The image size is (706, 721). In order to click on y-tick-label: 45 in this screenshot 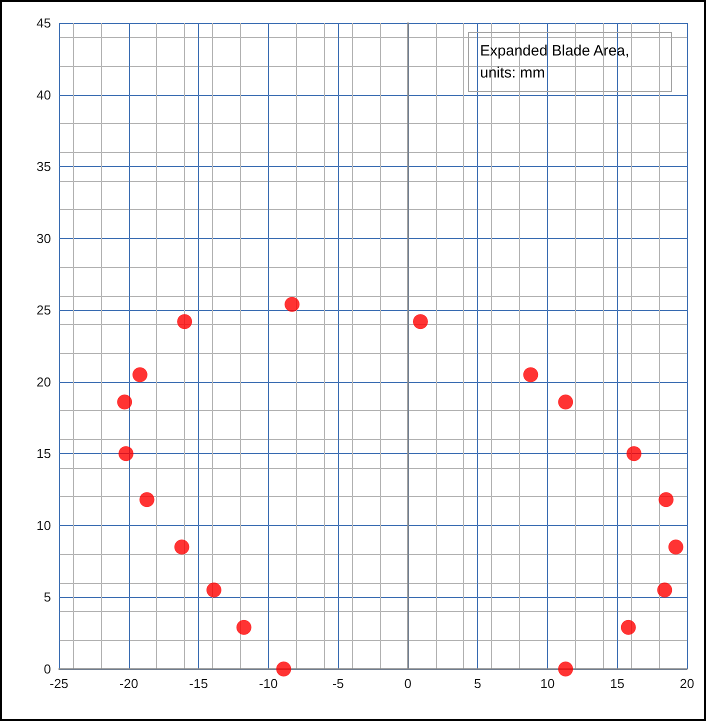, I will do `click(43, 23)`.